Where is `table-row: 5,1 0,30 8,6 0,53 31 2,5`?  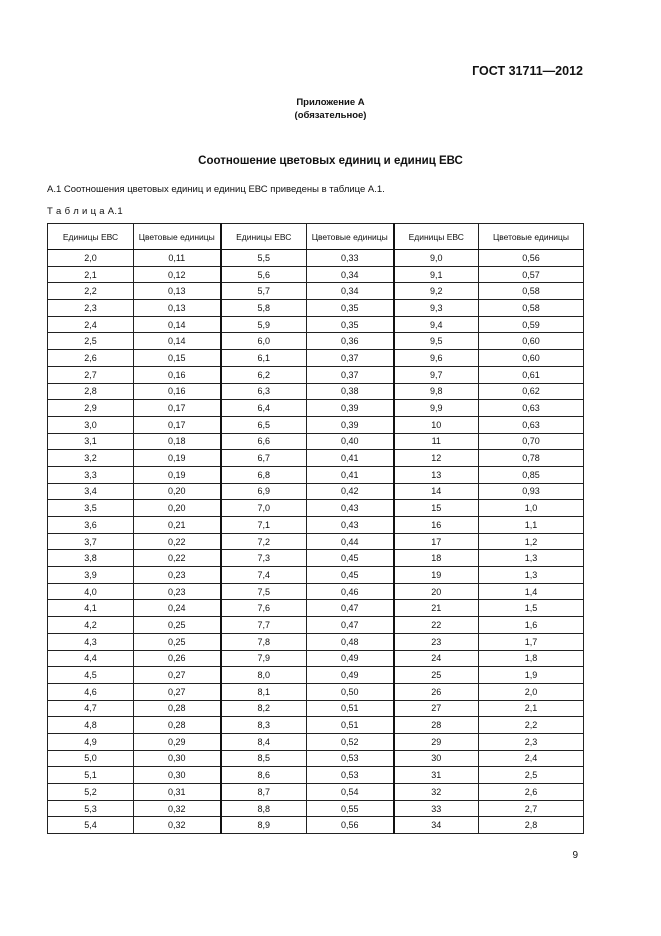
table-row: 5,1 0,30 8,6 0,53 31 2,5 is located at coordinates (315, 775).